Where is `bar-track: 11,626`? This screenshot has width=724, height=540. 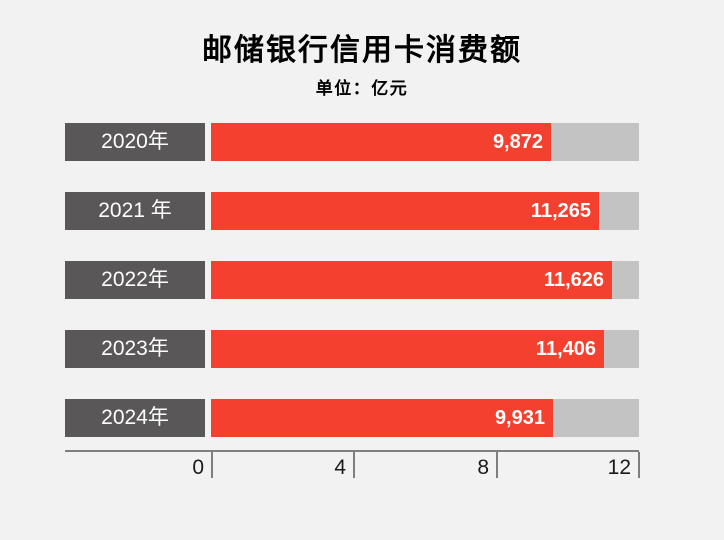 bar-track: 11,626 is located at coordinates (425, 280).